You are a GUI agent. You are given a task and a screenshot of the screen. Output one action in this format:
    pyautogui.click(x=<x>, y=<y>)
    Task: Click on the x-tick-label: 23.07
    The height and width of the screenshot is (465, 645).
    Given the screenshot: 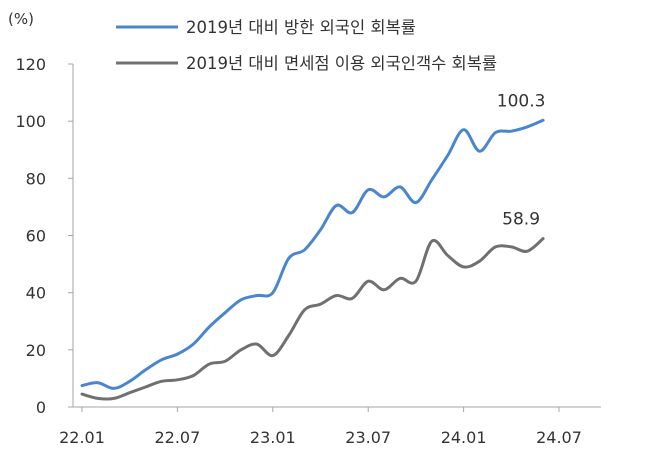 What is the action you would take?
    pyautogui.click(x=368, y=437)
    